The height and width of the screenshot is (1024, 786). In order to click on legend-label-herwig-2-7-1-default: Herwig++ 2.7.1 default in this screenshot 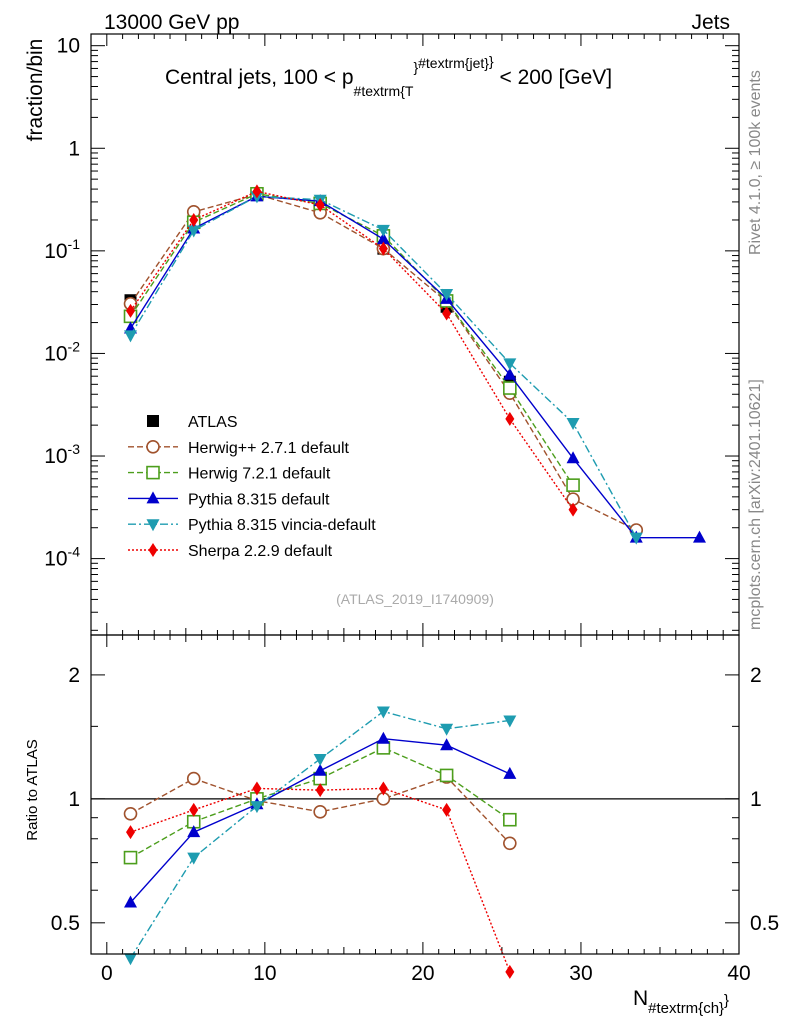, I will do `click(269, 448)`.